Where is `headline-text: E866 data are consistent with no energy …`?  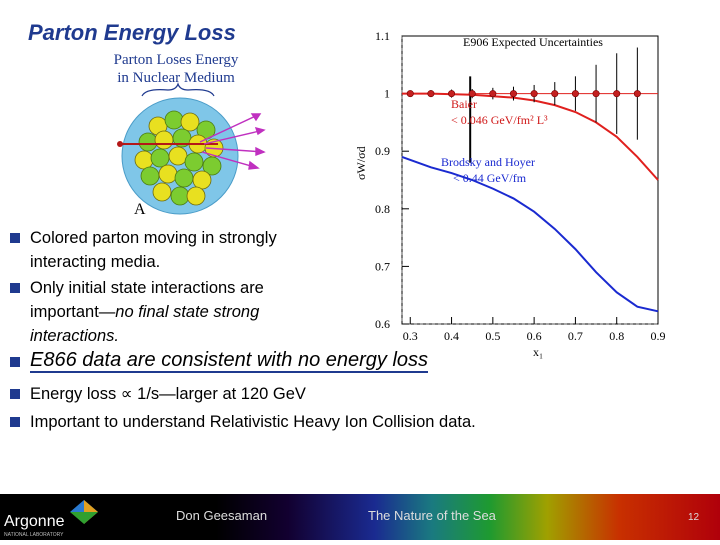
headline-text: E866 data are consistent with no energy … is located at coordinates (229, 361).